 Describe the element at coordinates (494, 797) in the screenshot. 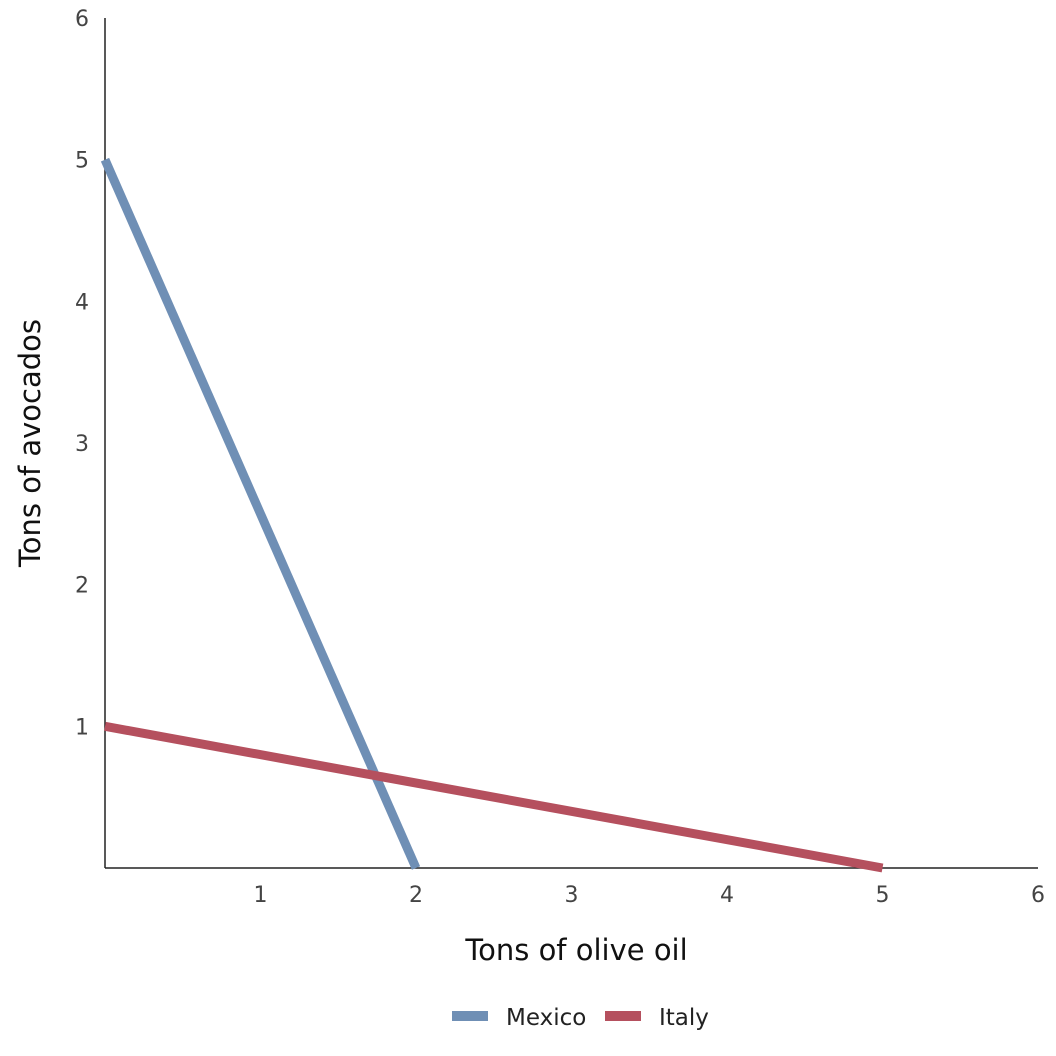

I see `series-line-italy` at that location.